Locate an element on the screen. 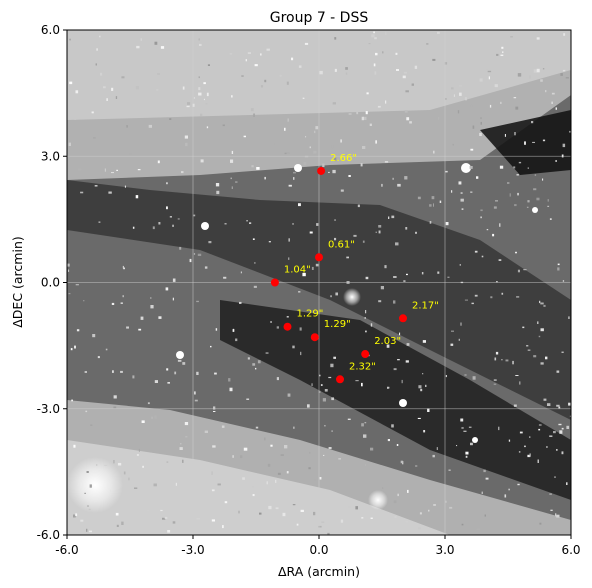 Image resolution: width=592 pixels, height=588 pixels. y-tick-label: 3.0 is located at coordinates (50, 156).